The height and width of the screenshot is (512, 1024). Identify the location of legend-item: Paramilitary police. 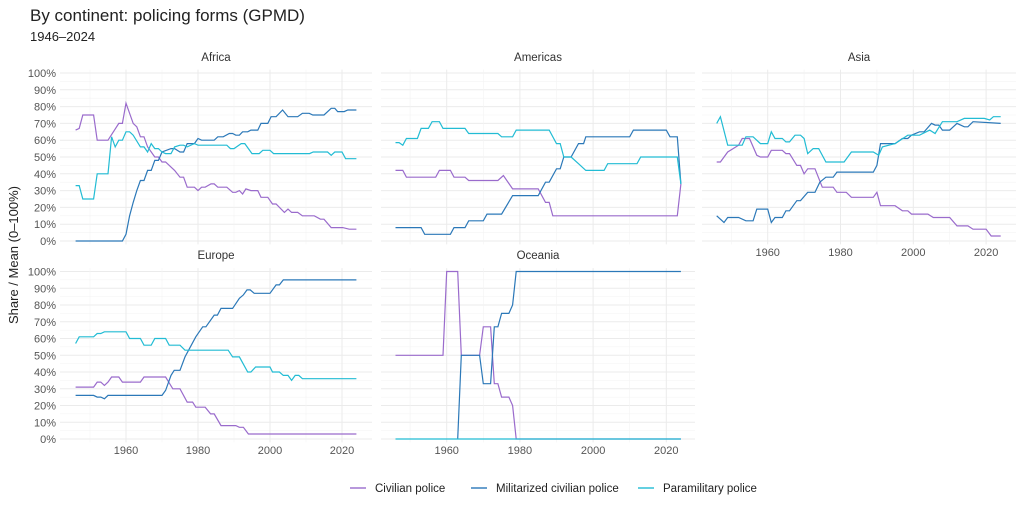
(697, 489).